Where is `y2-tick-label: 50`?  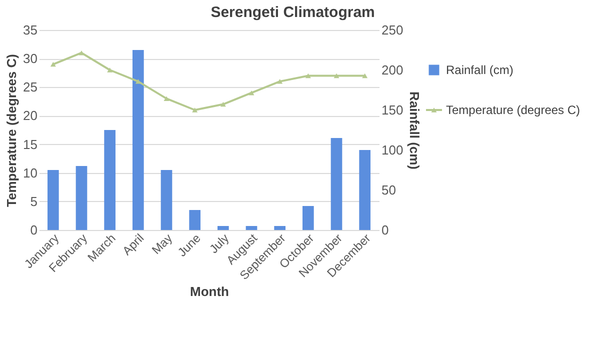
y2-tick-label: 50 is located at coordinates (389, 190).